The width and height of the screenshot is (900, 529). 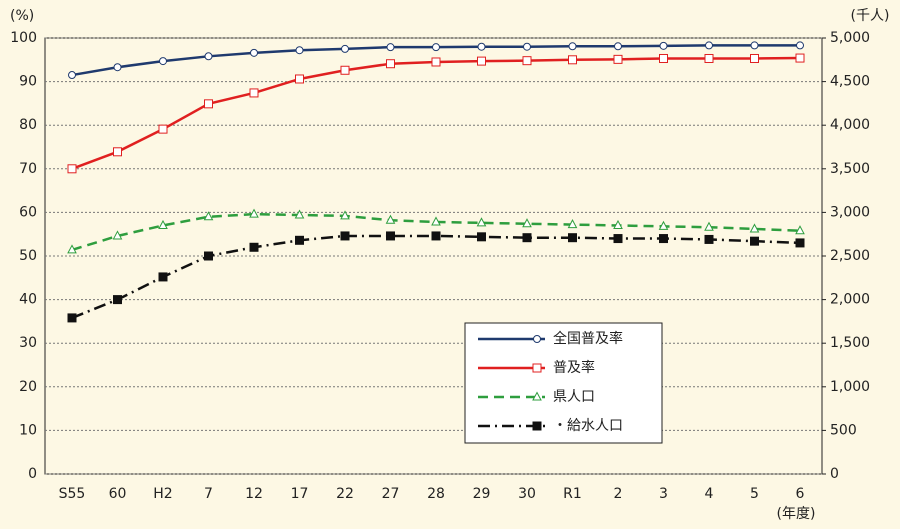 What do you see at coordinates (834, 474) in the screenshot?
I see `y2-tick-label: 0` at bounding box center [834, 474].